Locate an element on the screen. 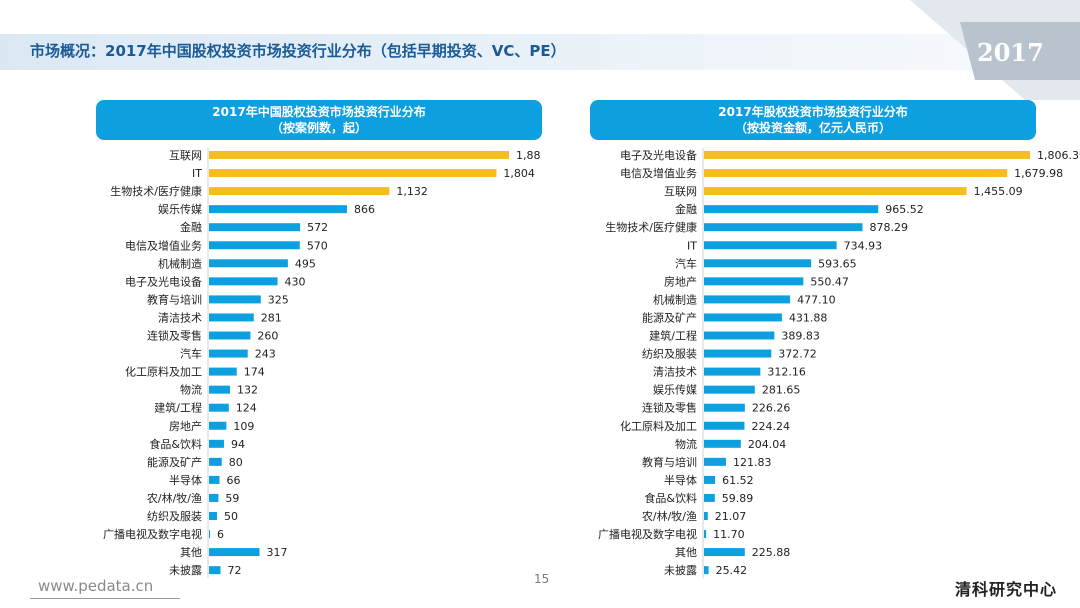  right-category-label: IT is located at coordinates (692, 245).